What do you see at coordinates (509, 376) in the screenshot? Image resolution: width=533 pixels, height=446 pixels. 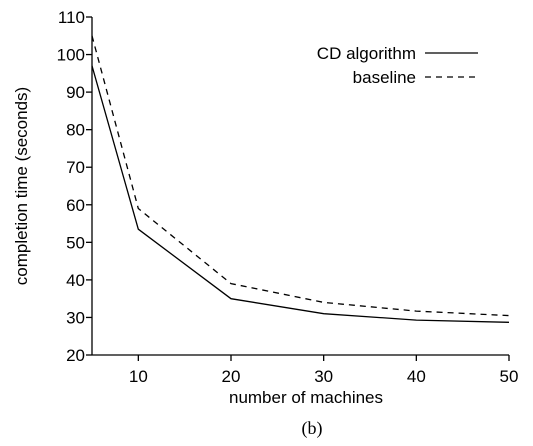 I see `x-tick-label: 50` at bounding box center [509, 376].